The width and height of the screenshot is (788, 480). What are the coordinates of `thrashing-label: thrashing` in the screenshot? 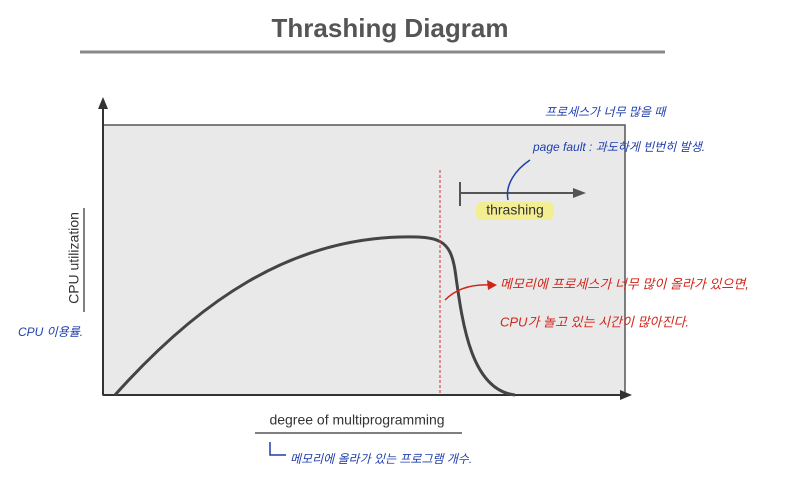 It's located at (515, 210).